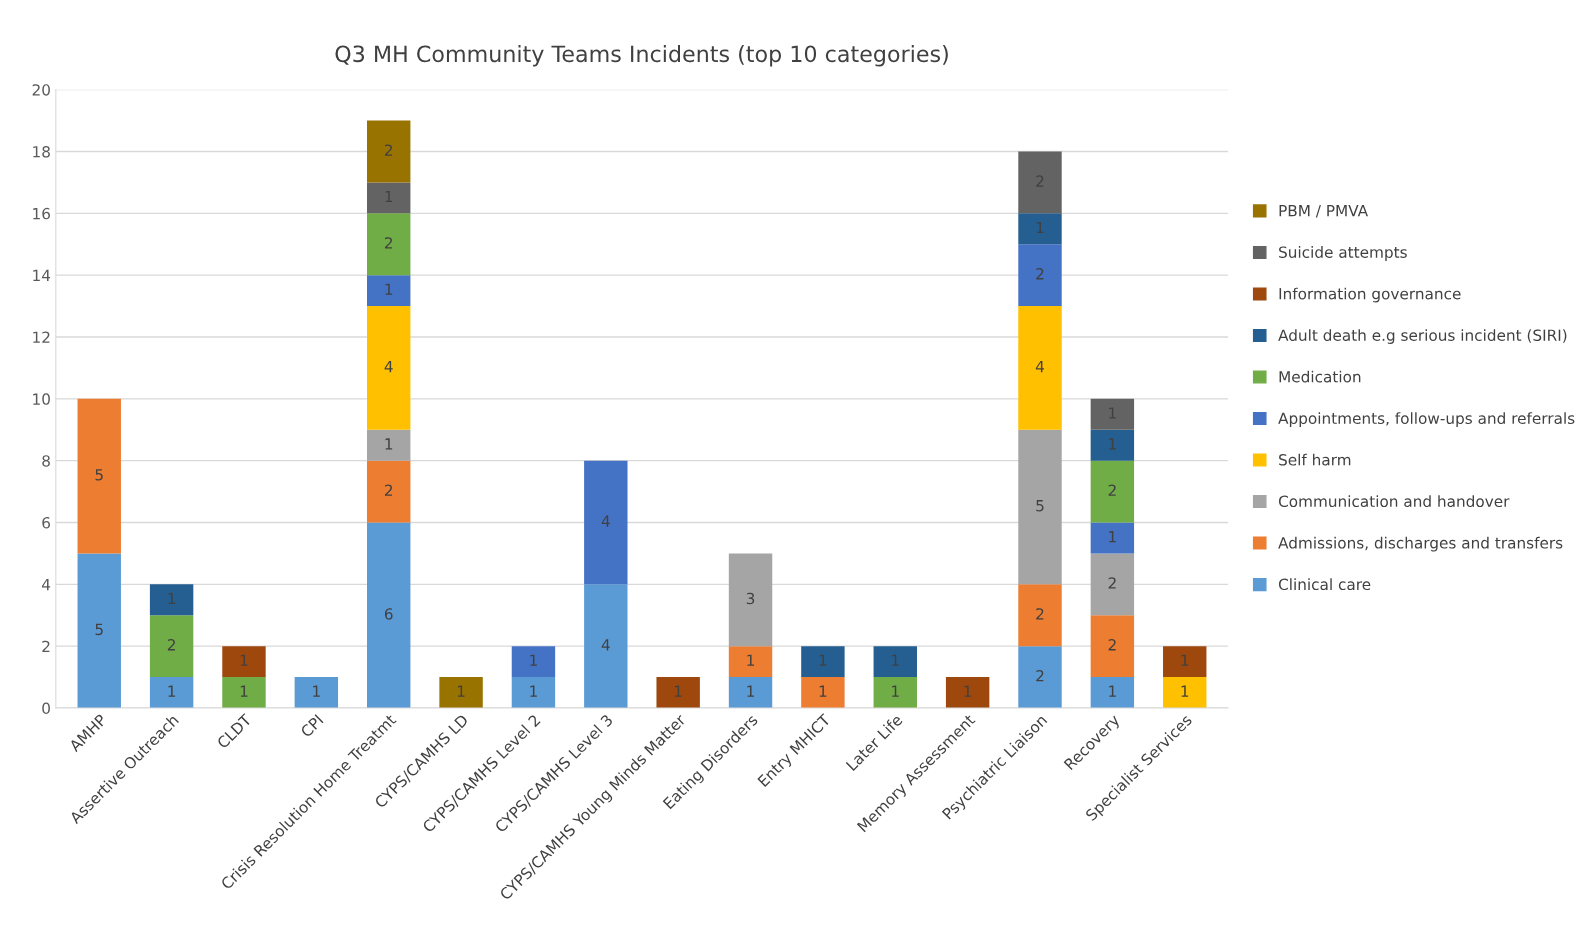 Image resolution: width=1595 pixels, height=944 pixels. What do you see at coordinates (41, 151) in the screenshot?
I see `y-tick-label: 18` at bounding box center [41, 151].